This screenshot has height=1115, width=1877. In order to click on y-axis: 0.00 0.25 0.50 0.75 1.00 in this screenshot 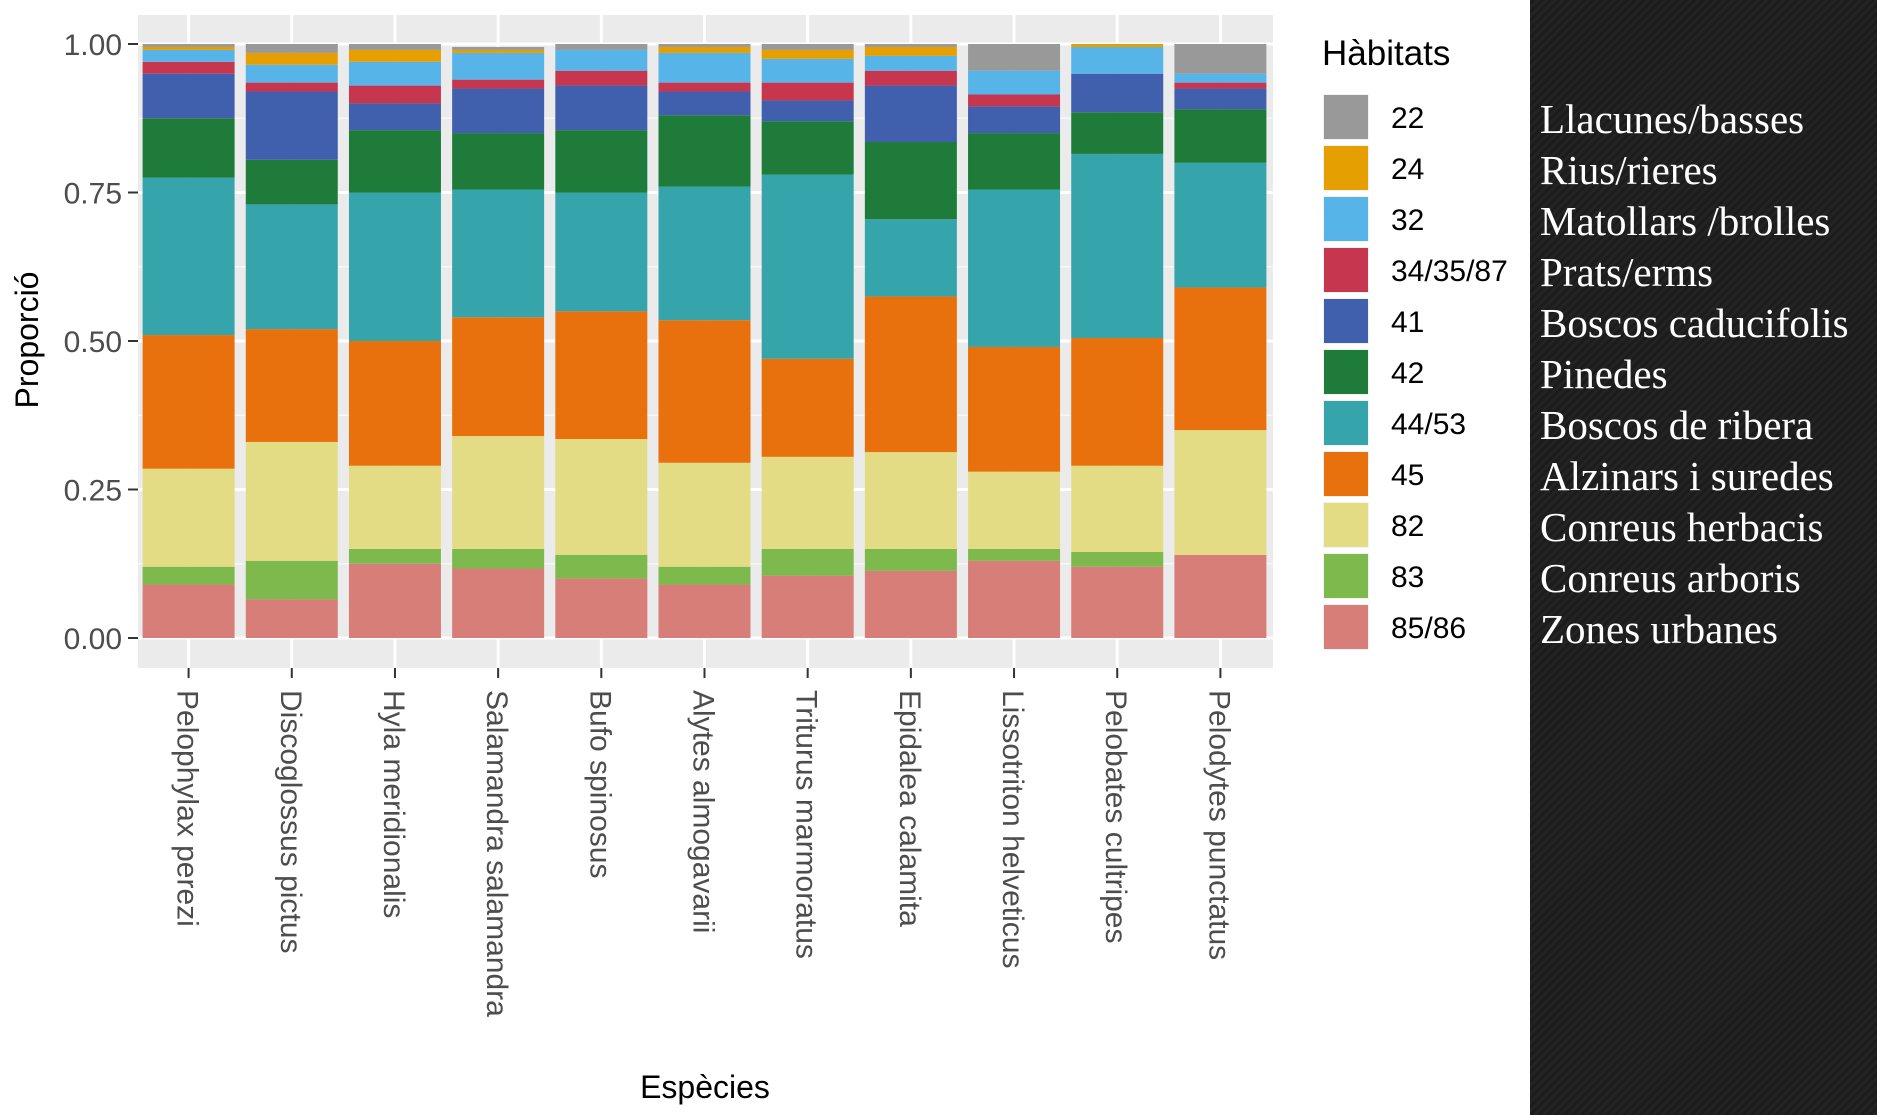, I will do `click(101, 342)`.